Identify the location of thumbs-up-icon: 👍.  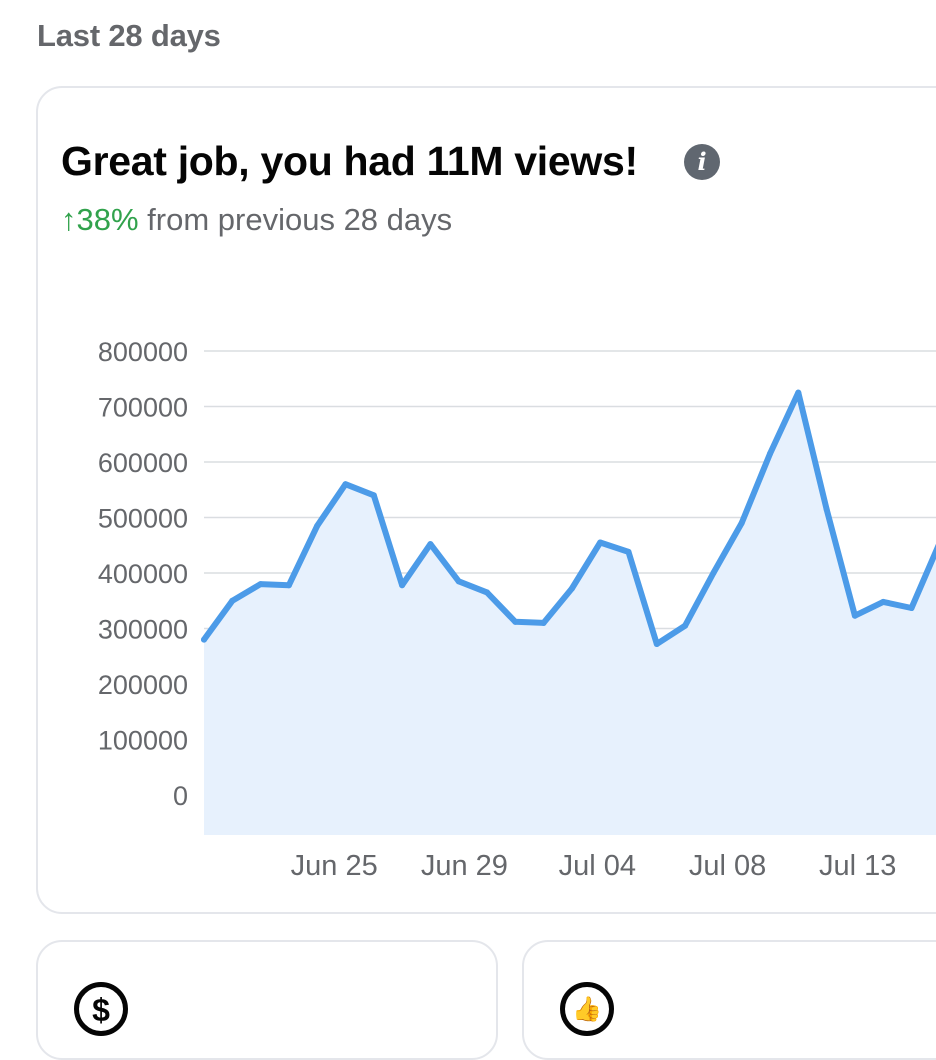
(587, 1009).